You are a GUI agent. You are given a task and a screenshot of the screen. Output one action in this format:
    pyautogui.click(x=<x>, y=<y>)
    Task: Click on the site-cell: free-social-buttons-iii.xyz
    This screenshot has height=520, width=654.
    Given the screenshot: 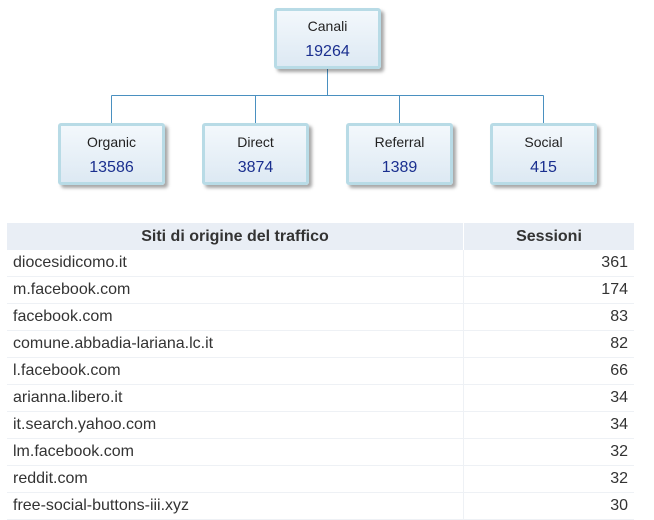 What is the action you would take?
    pyautogui.click(x=235, y=506)
    